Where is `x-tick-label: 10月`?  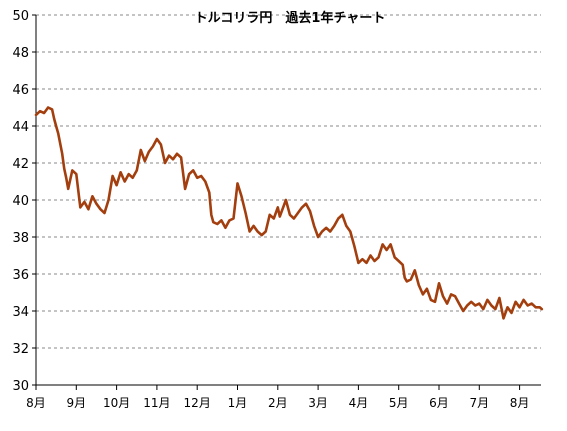
x-tick-label: 10月 is located at coordinates (116, 403).